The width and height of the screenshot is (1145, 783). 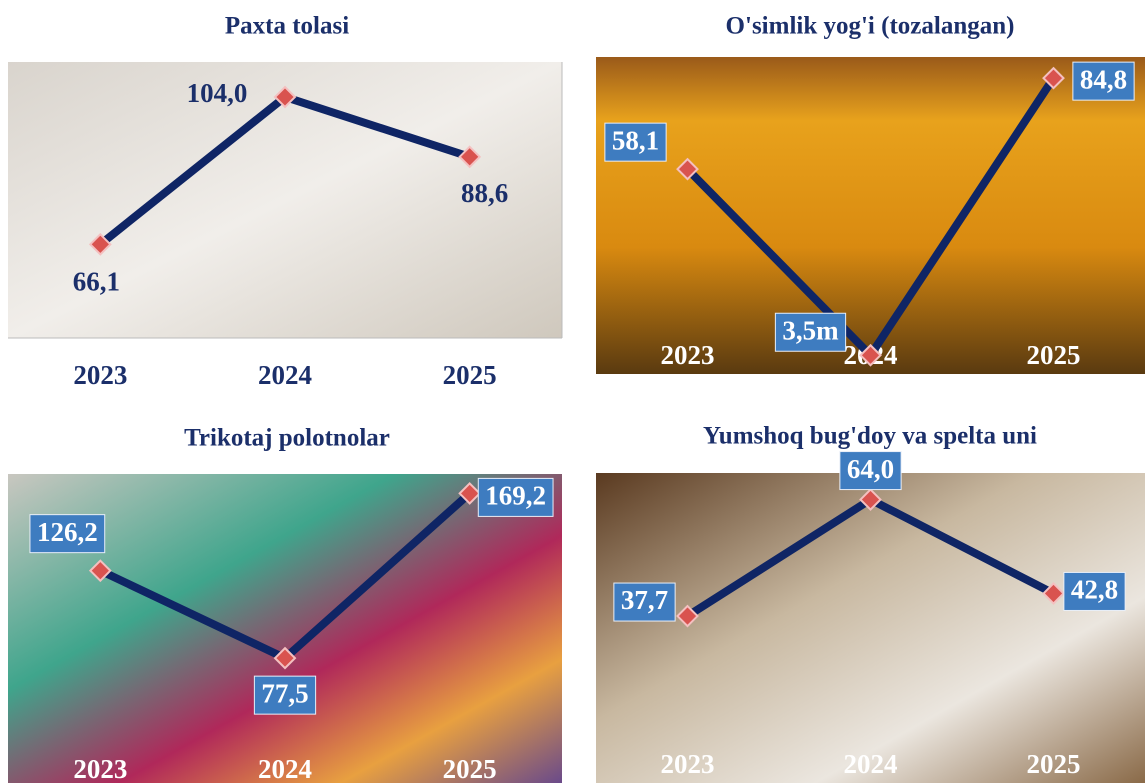 I want to click on chart-title: O'simlik yog'i (tozalangan), so click(x=870, y=26).